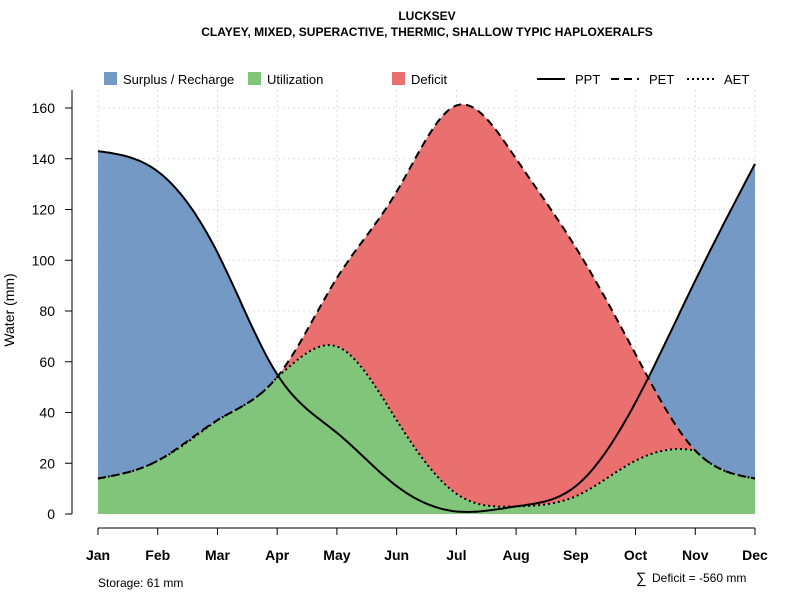  I want to click on x-tick-label: Feb, so click(157, 555).